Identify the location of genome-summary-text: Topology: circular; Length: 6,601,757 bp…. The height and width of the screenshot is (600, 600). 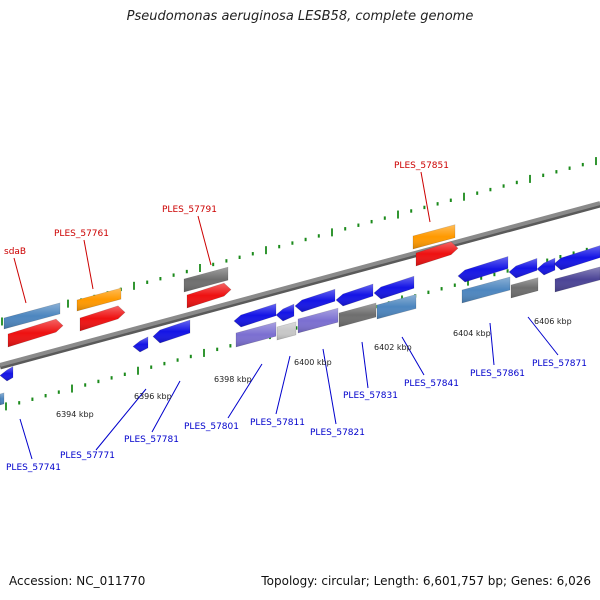
(426, 581).